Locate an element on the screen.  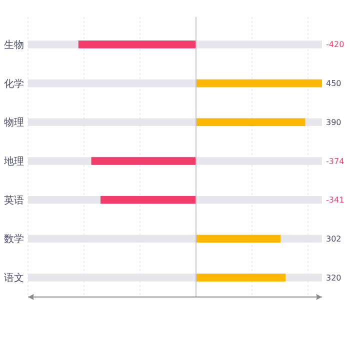
y-tick-label: 数学 is located at coordinates (14, 239).